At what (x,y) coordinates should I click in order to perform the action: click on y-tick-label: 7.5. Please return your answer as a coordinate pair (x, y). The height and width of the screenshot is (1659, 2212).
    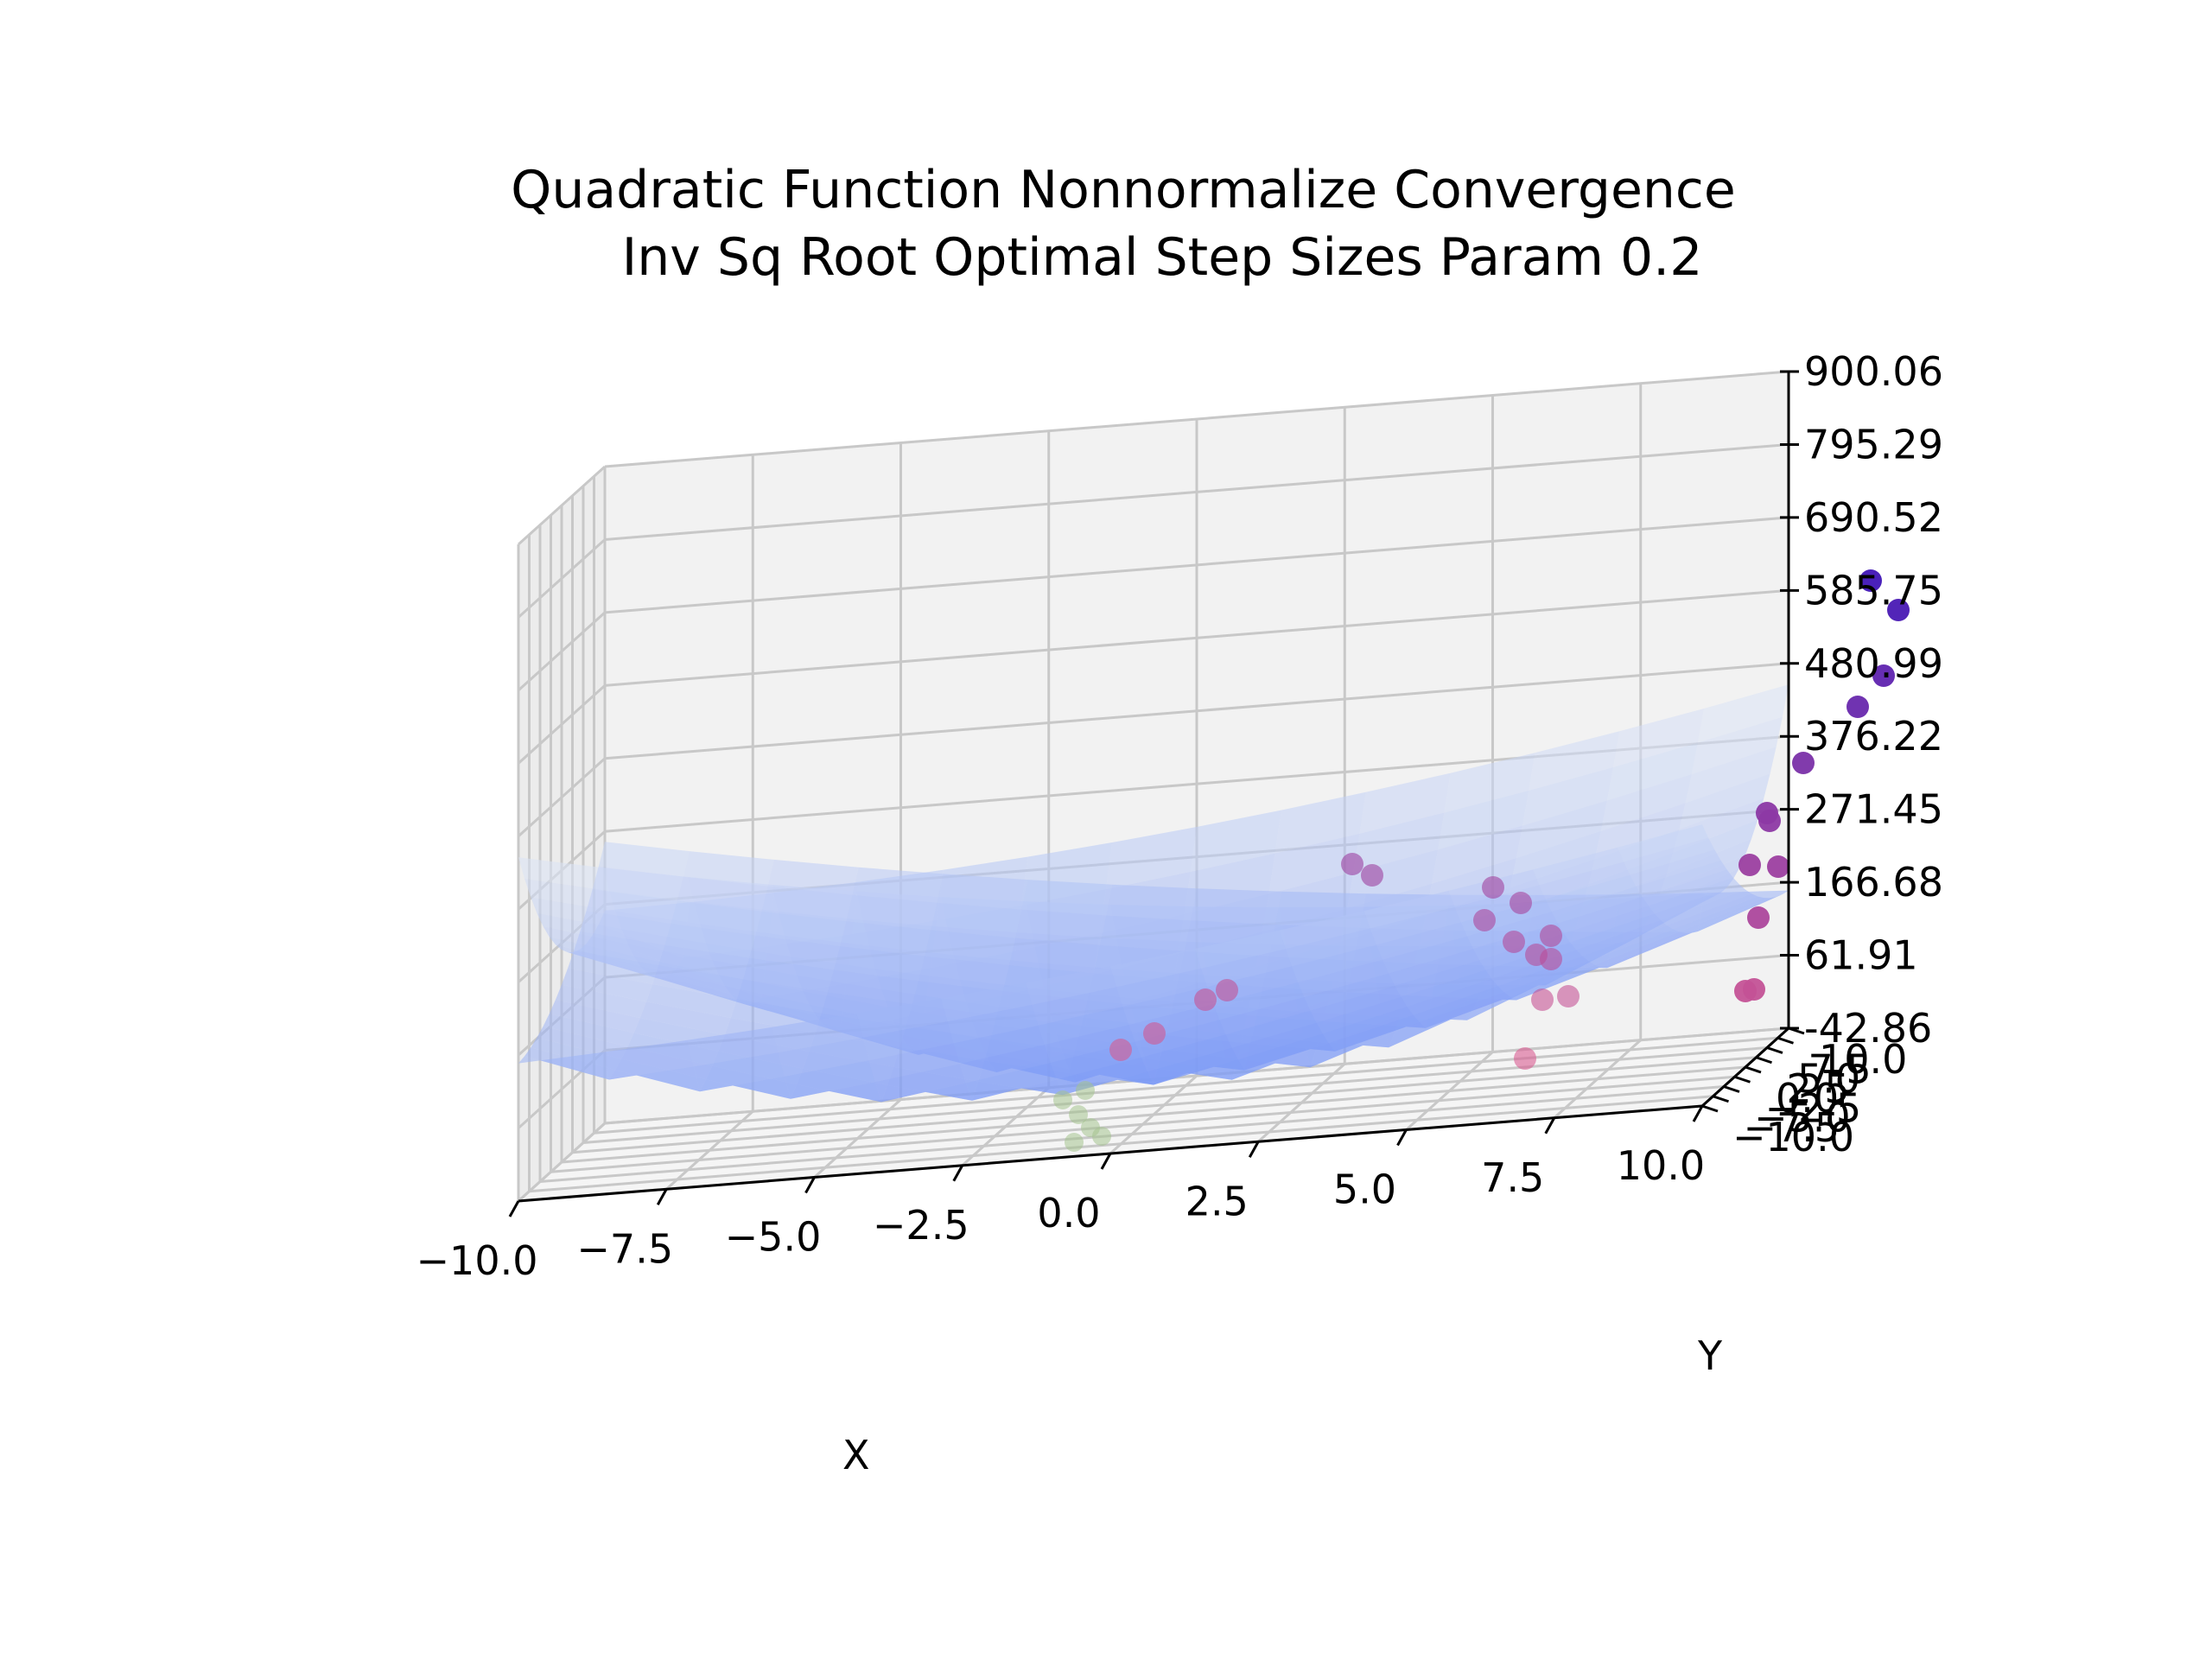
    Looking at the image, I should click on (1840, 1069).